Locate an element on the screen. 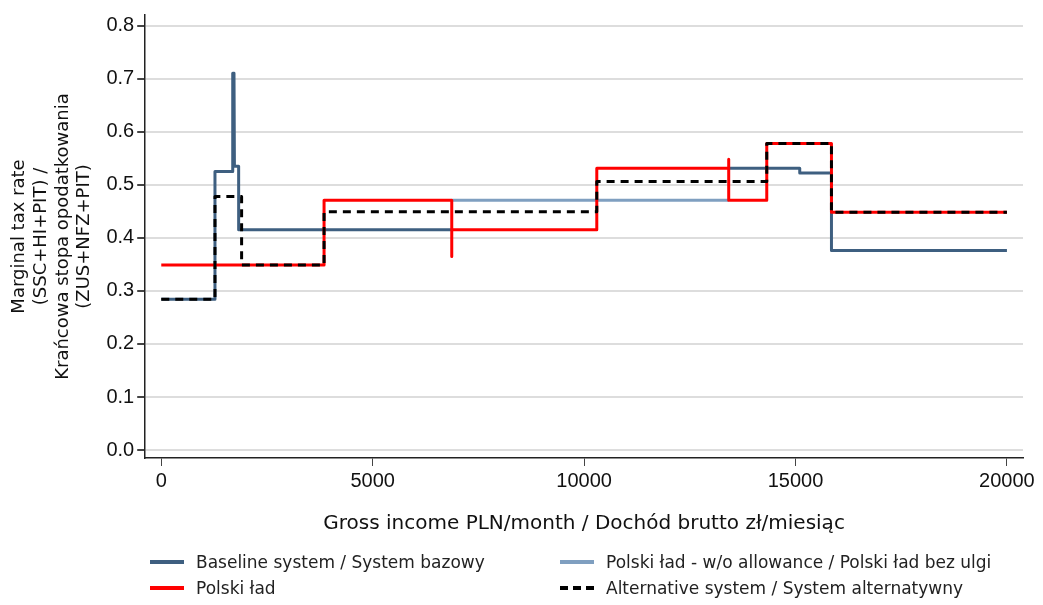 Image resolution: width=1043 pixels, height=605 pixels. y-tick-label: 0.5 is located at coordinates (120, 183).